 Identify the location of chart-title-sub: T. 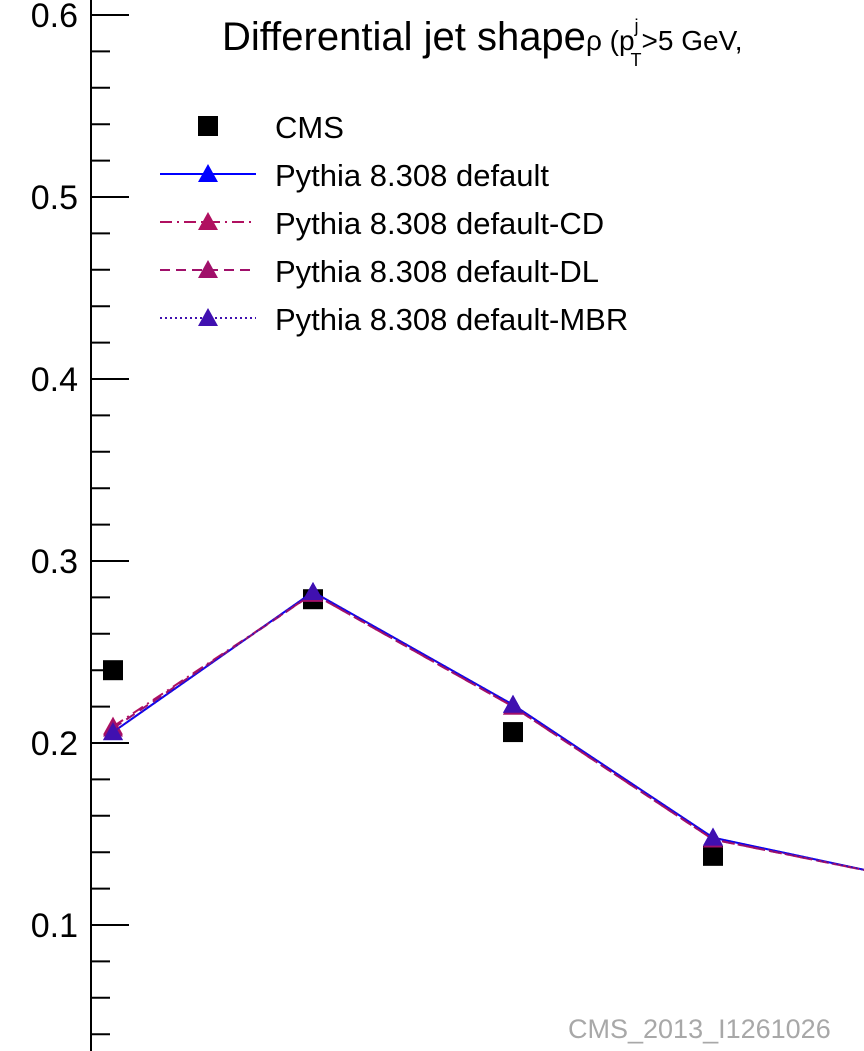
(636, 60).